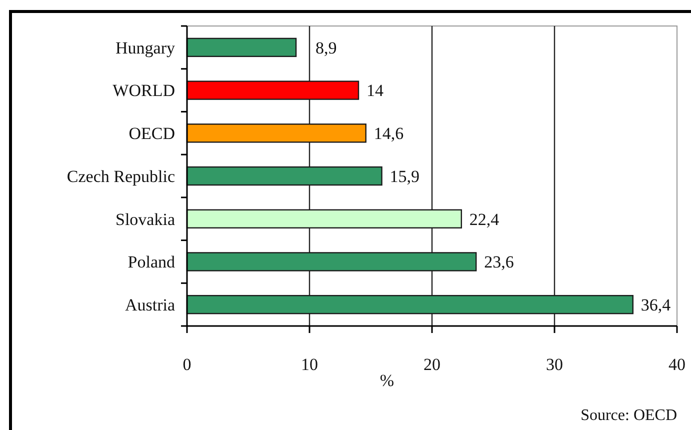 The width and height of the screenshot is (691, 430). Describe the element at coordinates (387, 380) in the screenshot. I see `x-axis-title: %` at that location.